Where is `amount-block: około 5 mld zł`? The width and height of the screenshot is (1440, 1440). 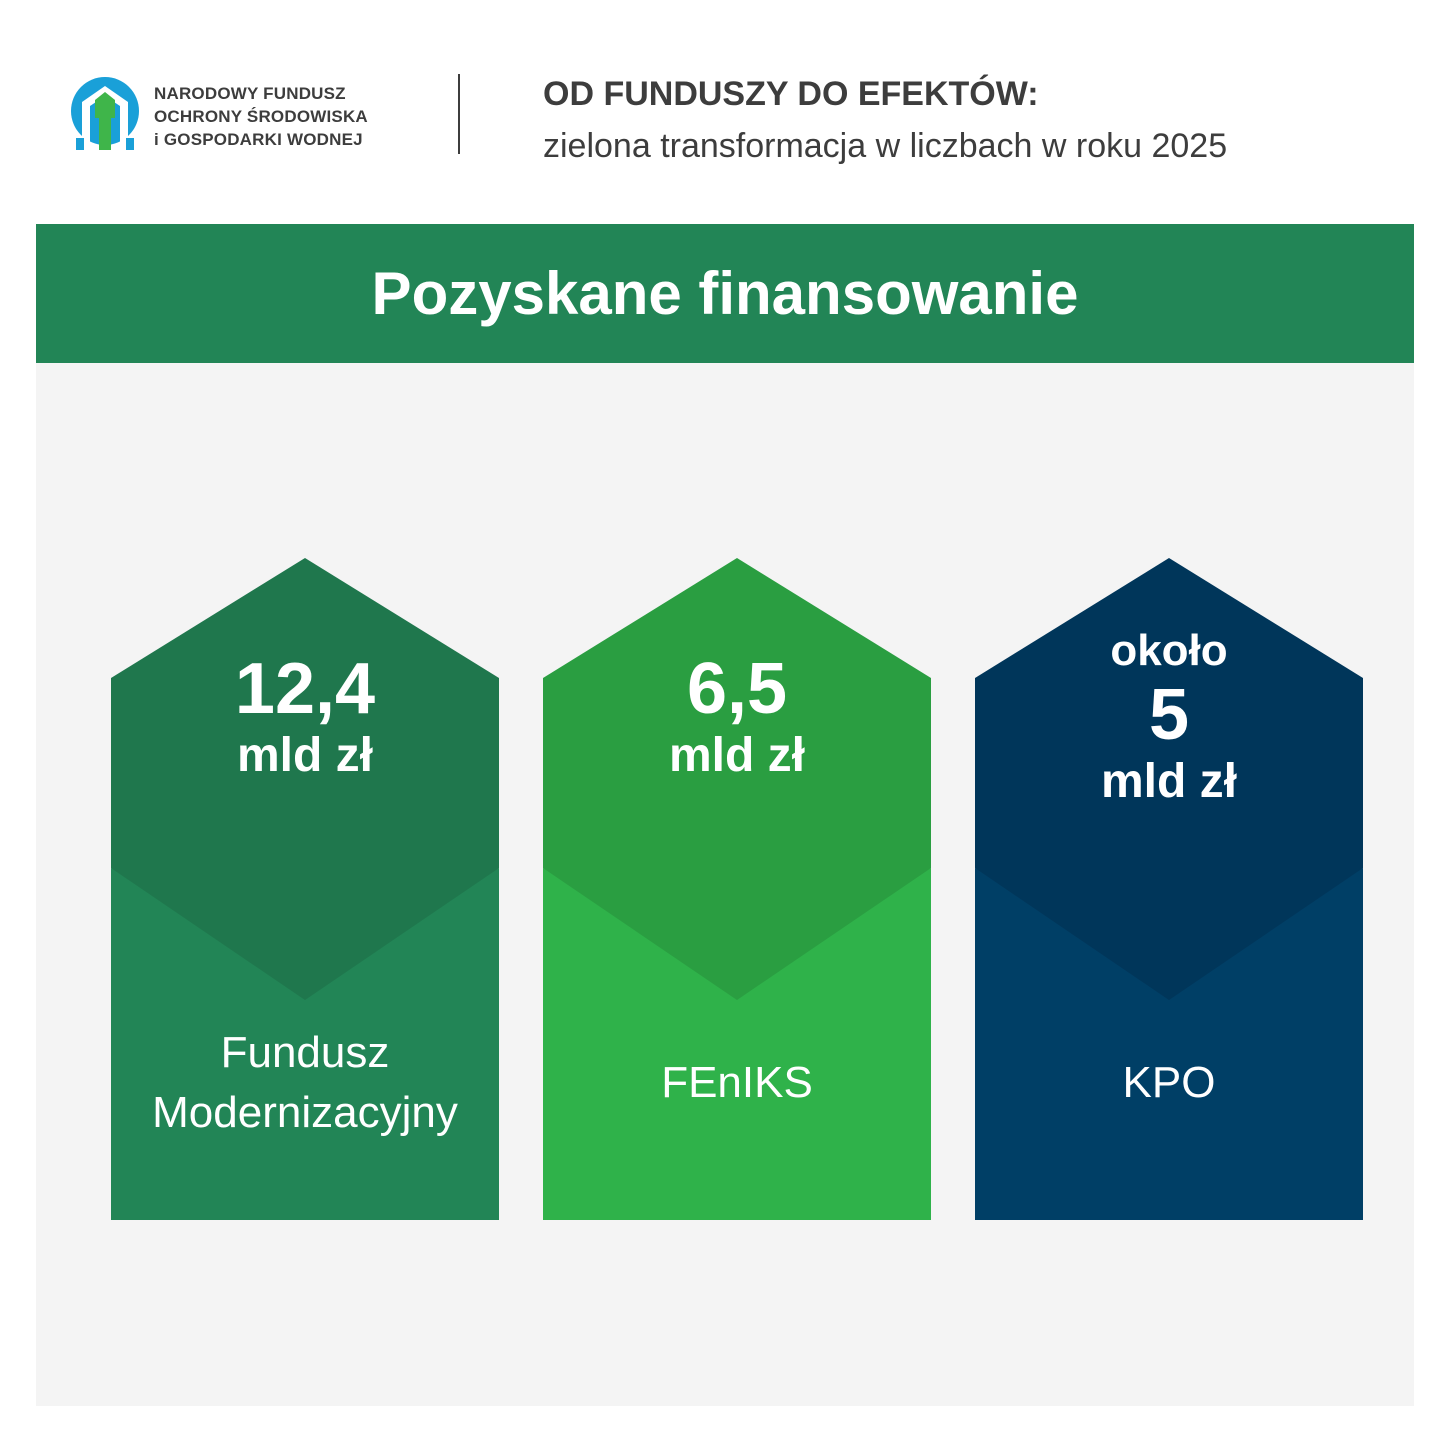
amount-block: około 5 mld zł is located at coordinates (1169, 718).